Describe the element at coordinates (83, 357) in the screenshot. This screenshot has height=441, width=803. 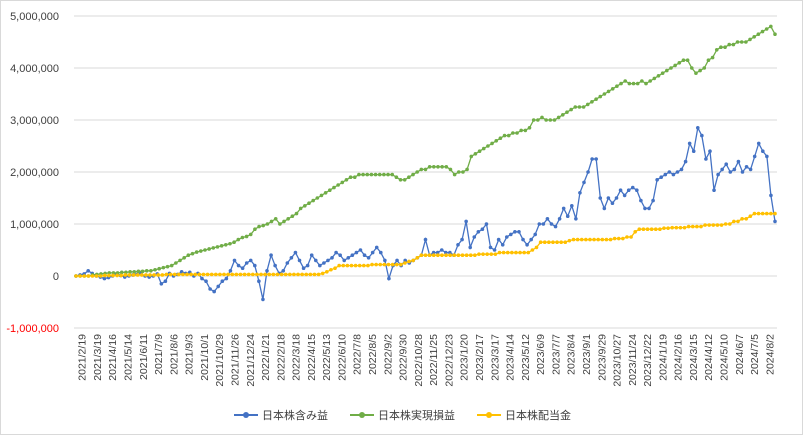
I see `x-tick-label: 2021/2/19` at that location.